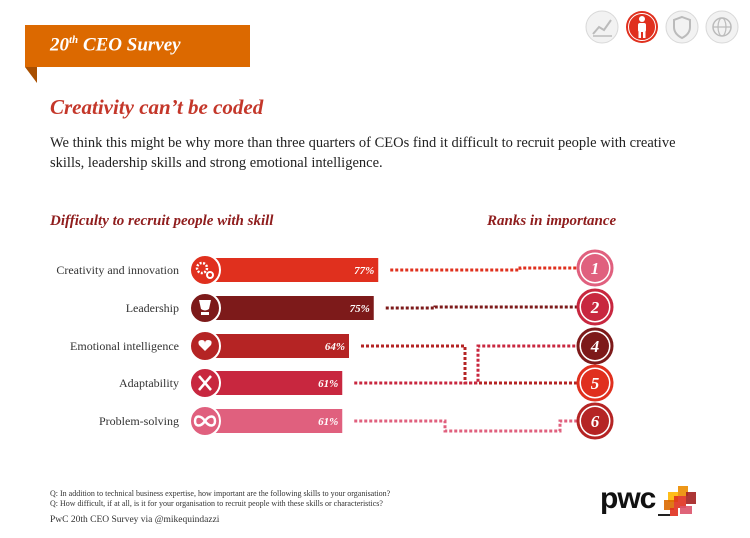 The height and width of the screenshot is (538, 750). Describe the element at coordinates (364, 271) in the screenshot. I see `value-label-1: 77%` at that location.